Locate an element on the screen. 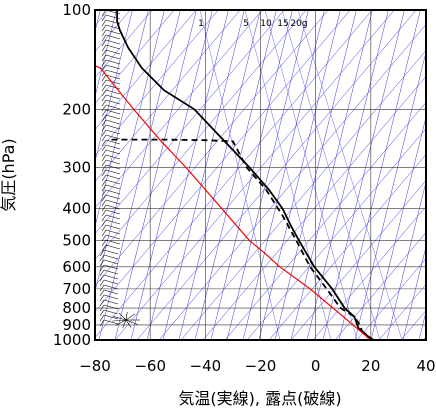 The height and width of the screenshot is (411, 436). y-tick-label: 400 is located at coordinates (76, 209).